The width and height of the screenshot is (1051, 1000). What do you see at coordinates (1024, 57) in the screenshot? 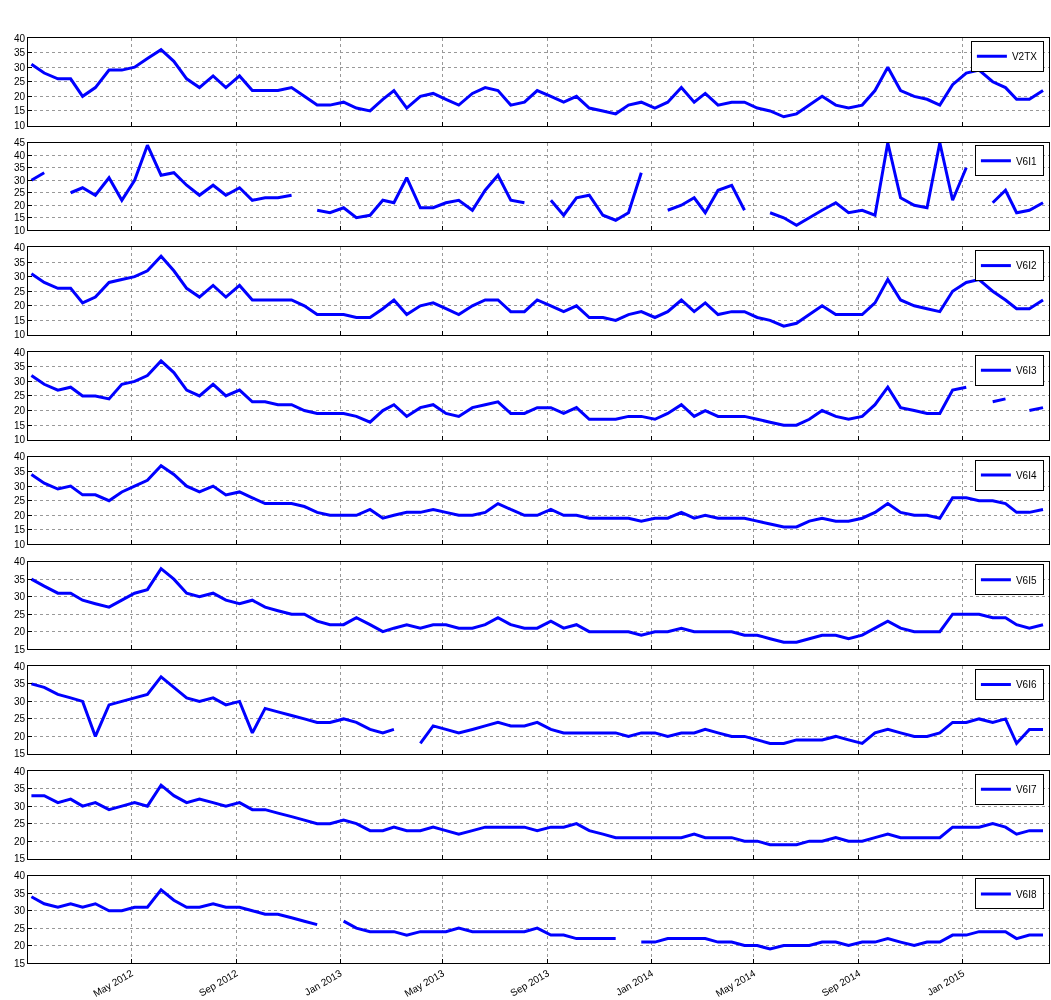
I see `legend-label: V2TX` at bounding box center [1024, 57].